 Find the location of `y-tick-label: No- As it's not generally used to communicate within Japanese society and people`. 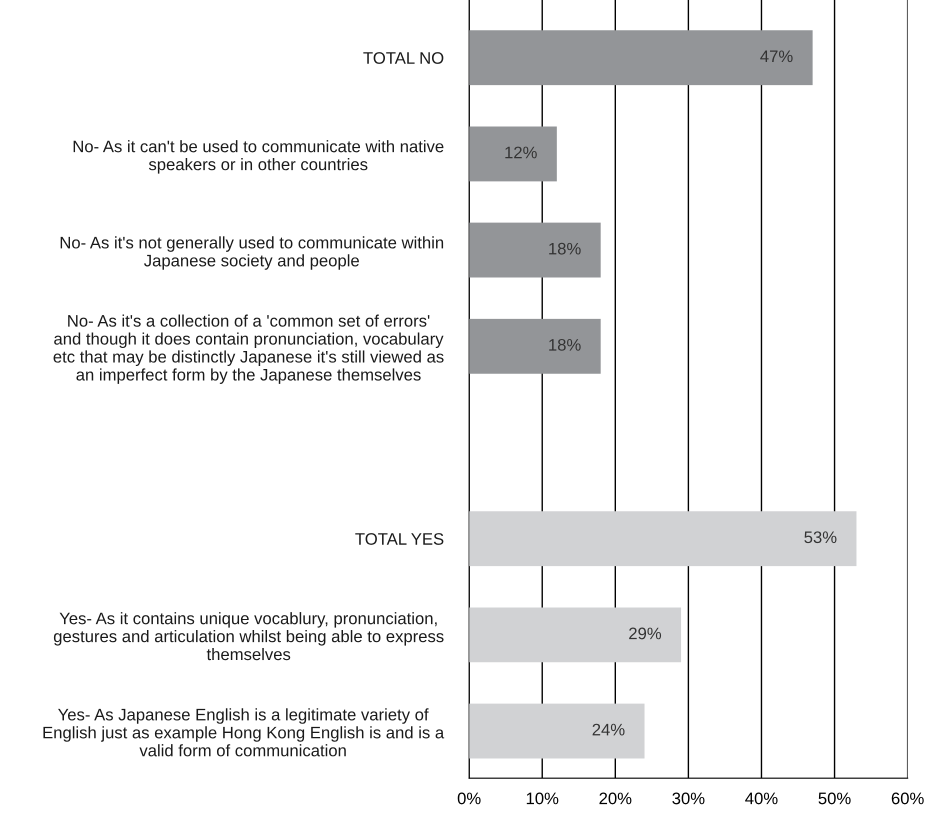

y-tick-label: No- As it's not generally used to communicate within Japanese society and people is located at coordinates (252, 253).